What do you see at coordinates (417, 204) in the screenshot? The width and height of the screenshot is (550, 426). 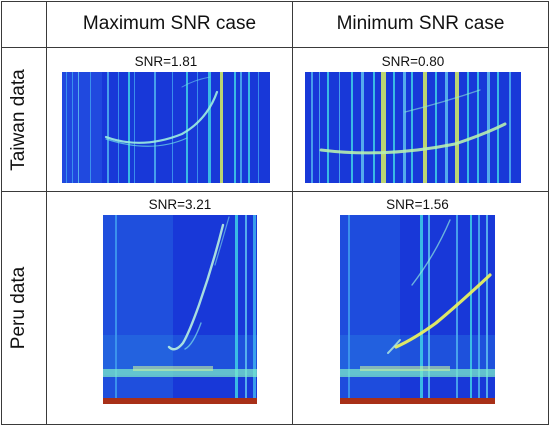 I see `snr-label-peru-min: SNR=1.56` at bounding box center [417, 204].